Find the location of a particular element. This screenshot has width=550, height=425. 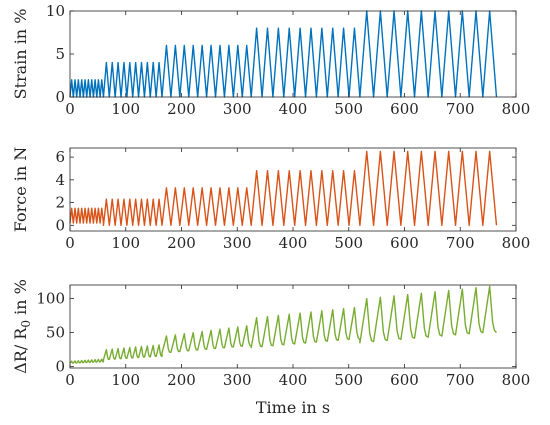

y-tick-label: 6 is located at coordinates (60, 157).